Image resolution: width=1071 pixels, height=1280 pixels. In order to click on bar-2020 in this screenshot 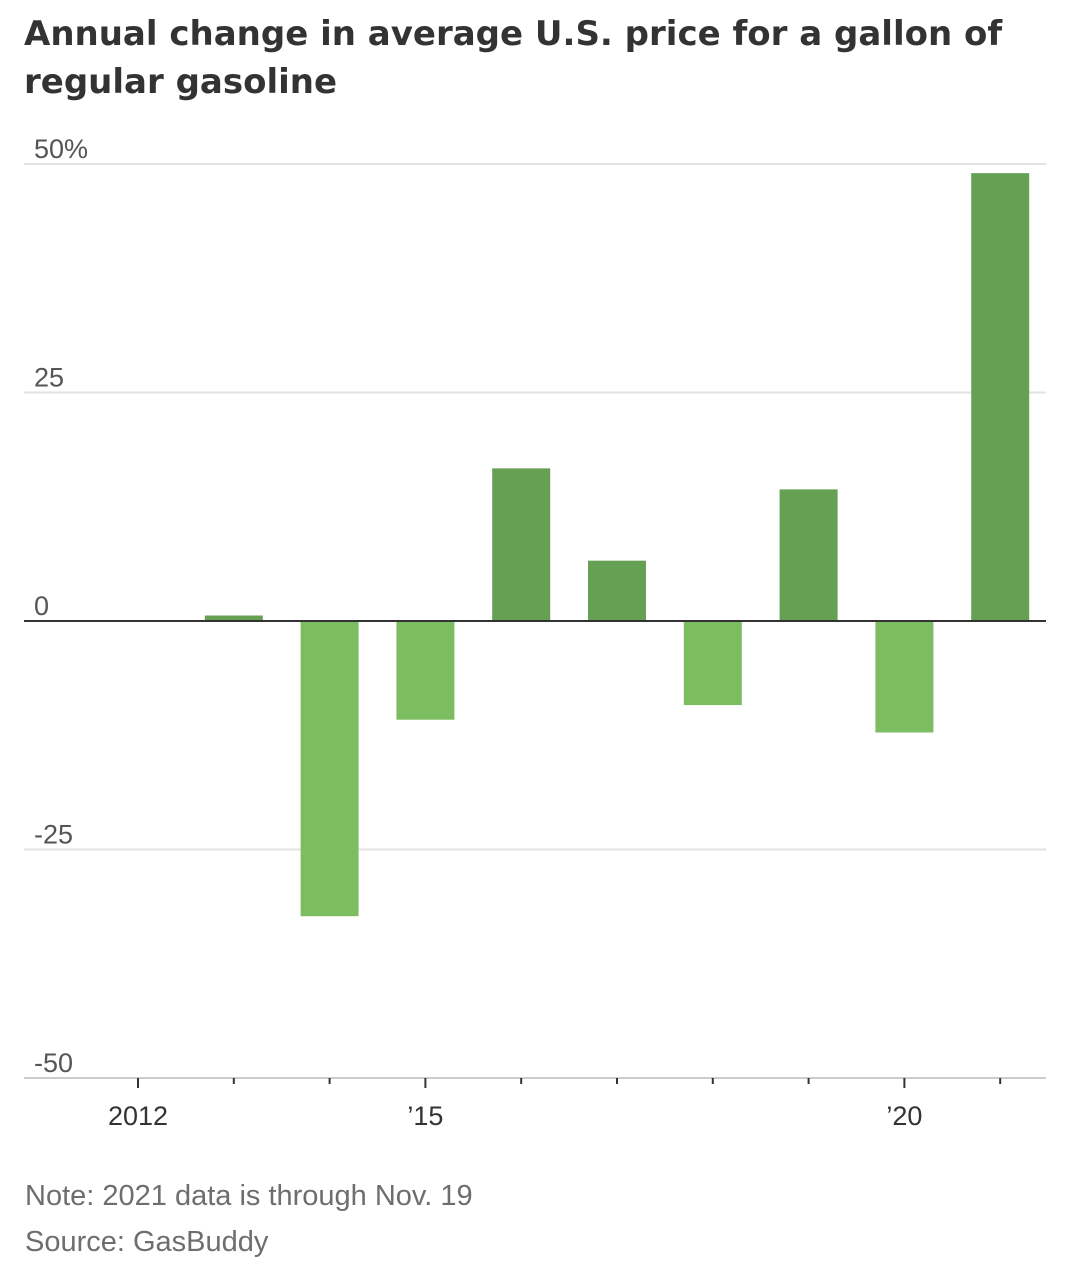, I will do `click(904, 677)`.